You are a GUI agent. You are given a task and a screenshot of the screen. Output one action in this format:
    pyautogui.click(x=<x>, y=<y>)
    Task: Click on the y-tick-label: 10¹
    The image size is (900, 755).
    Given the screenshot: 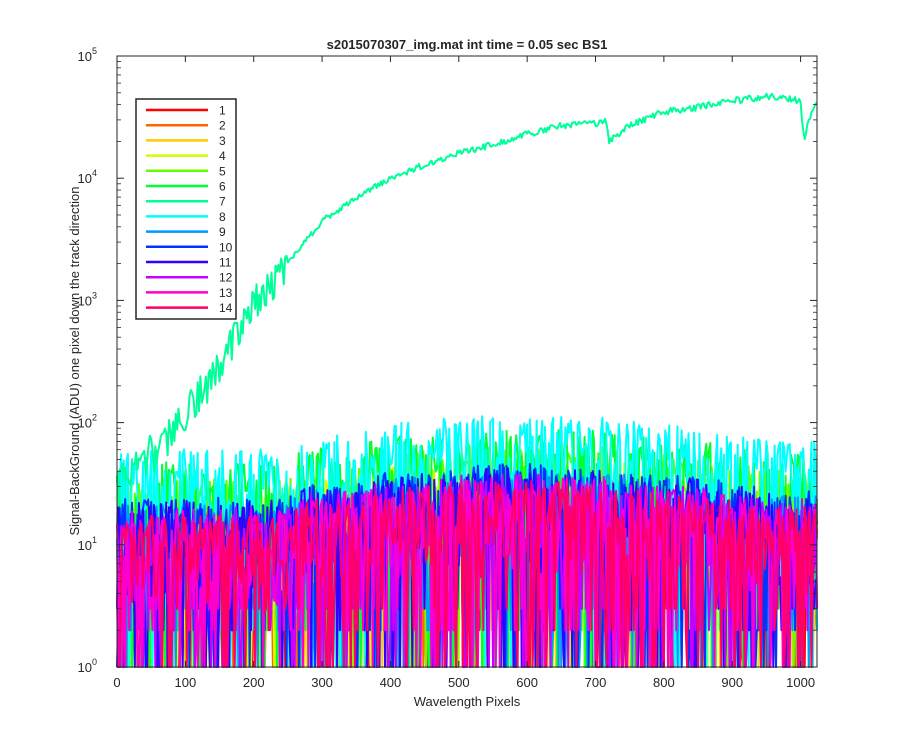 What is the action you would take?
    pyautogui.click(x=87, y=544)
    